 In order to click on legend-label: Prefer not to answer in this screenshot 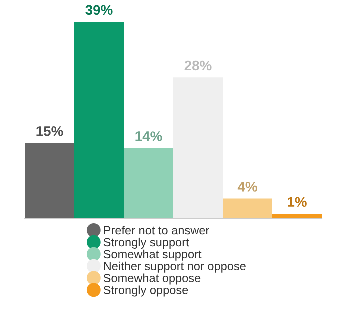, I will do `click(157, 230)`.